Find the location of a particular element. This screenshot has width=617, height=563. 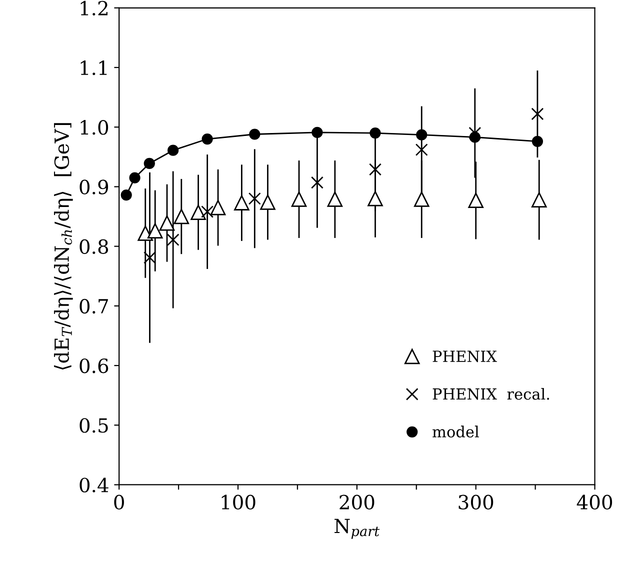

y-tick-label: 1.1 is located at coordinates (93, 68).